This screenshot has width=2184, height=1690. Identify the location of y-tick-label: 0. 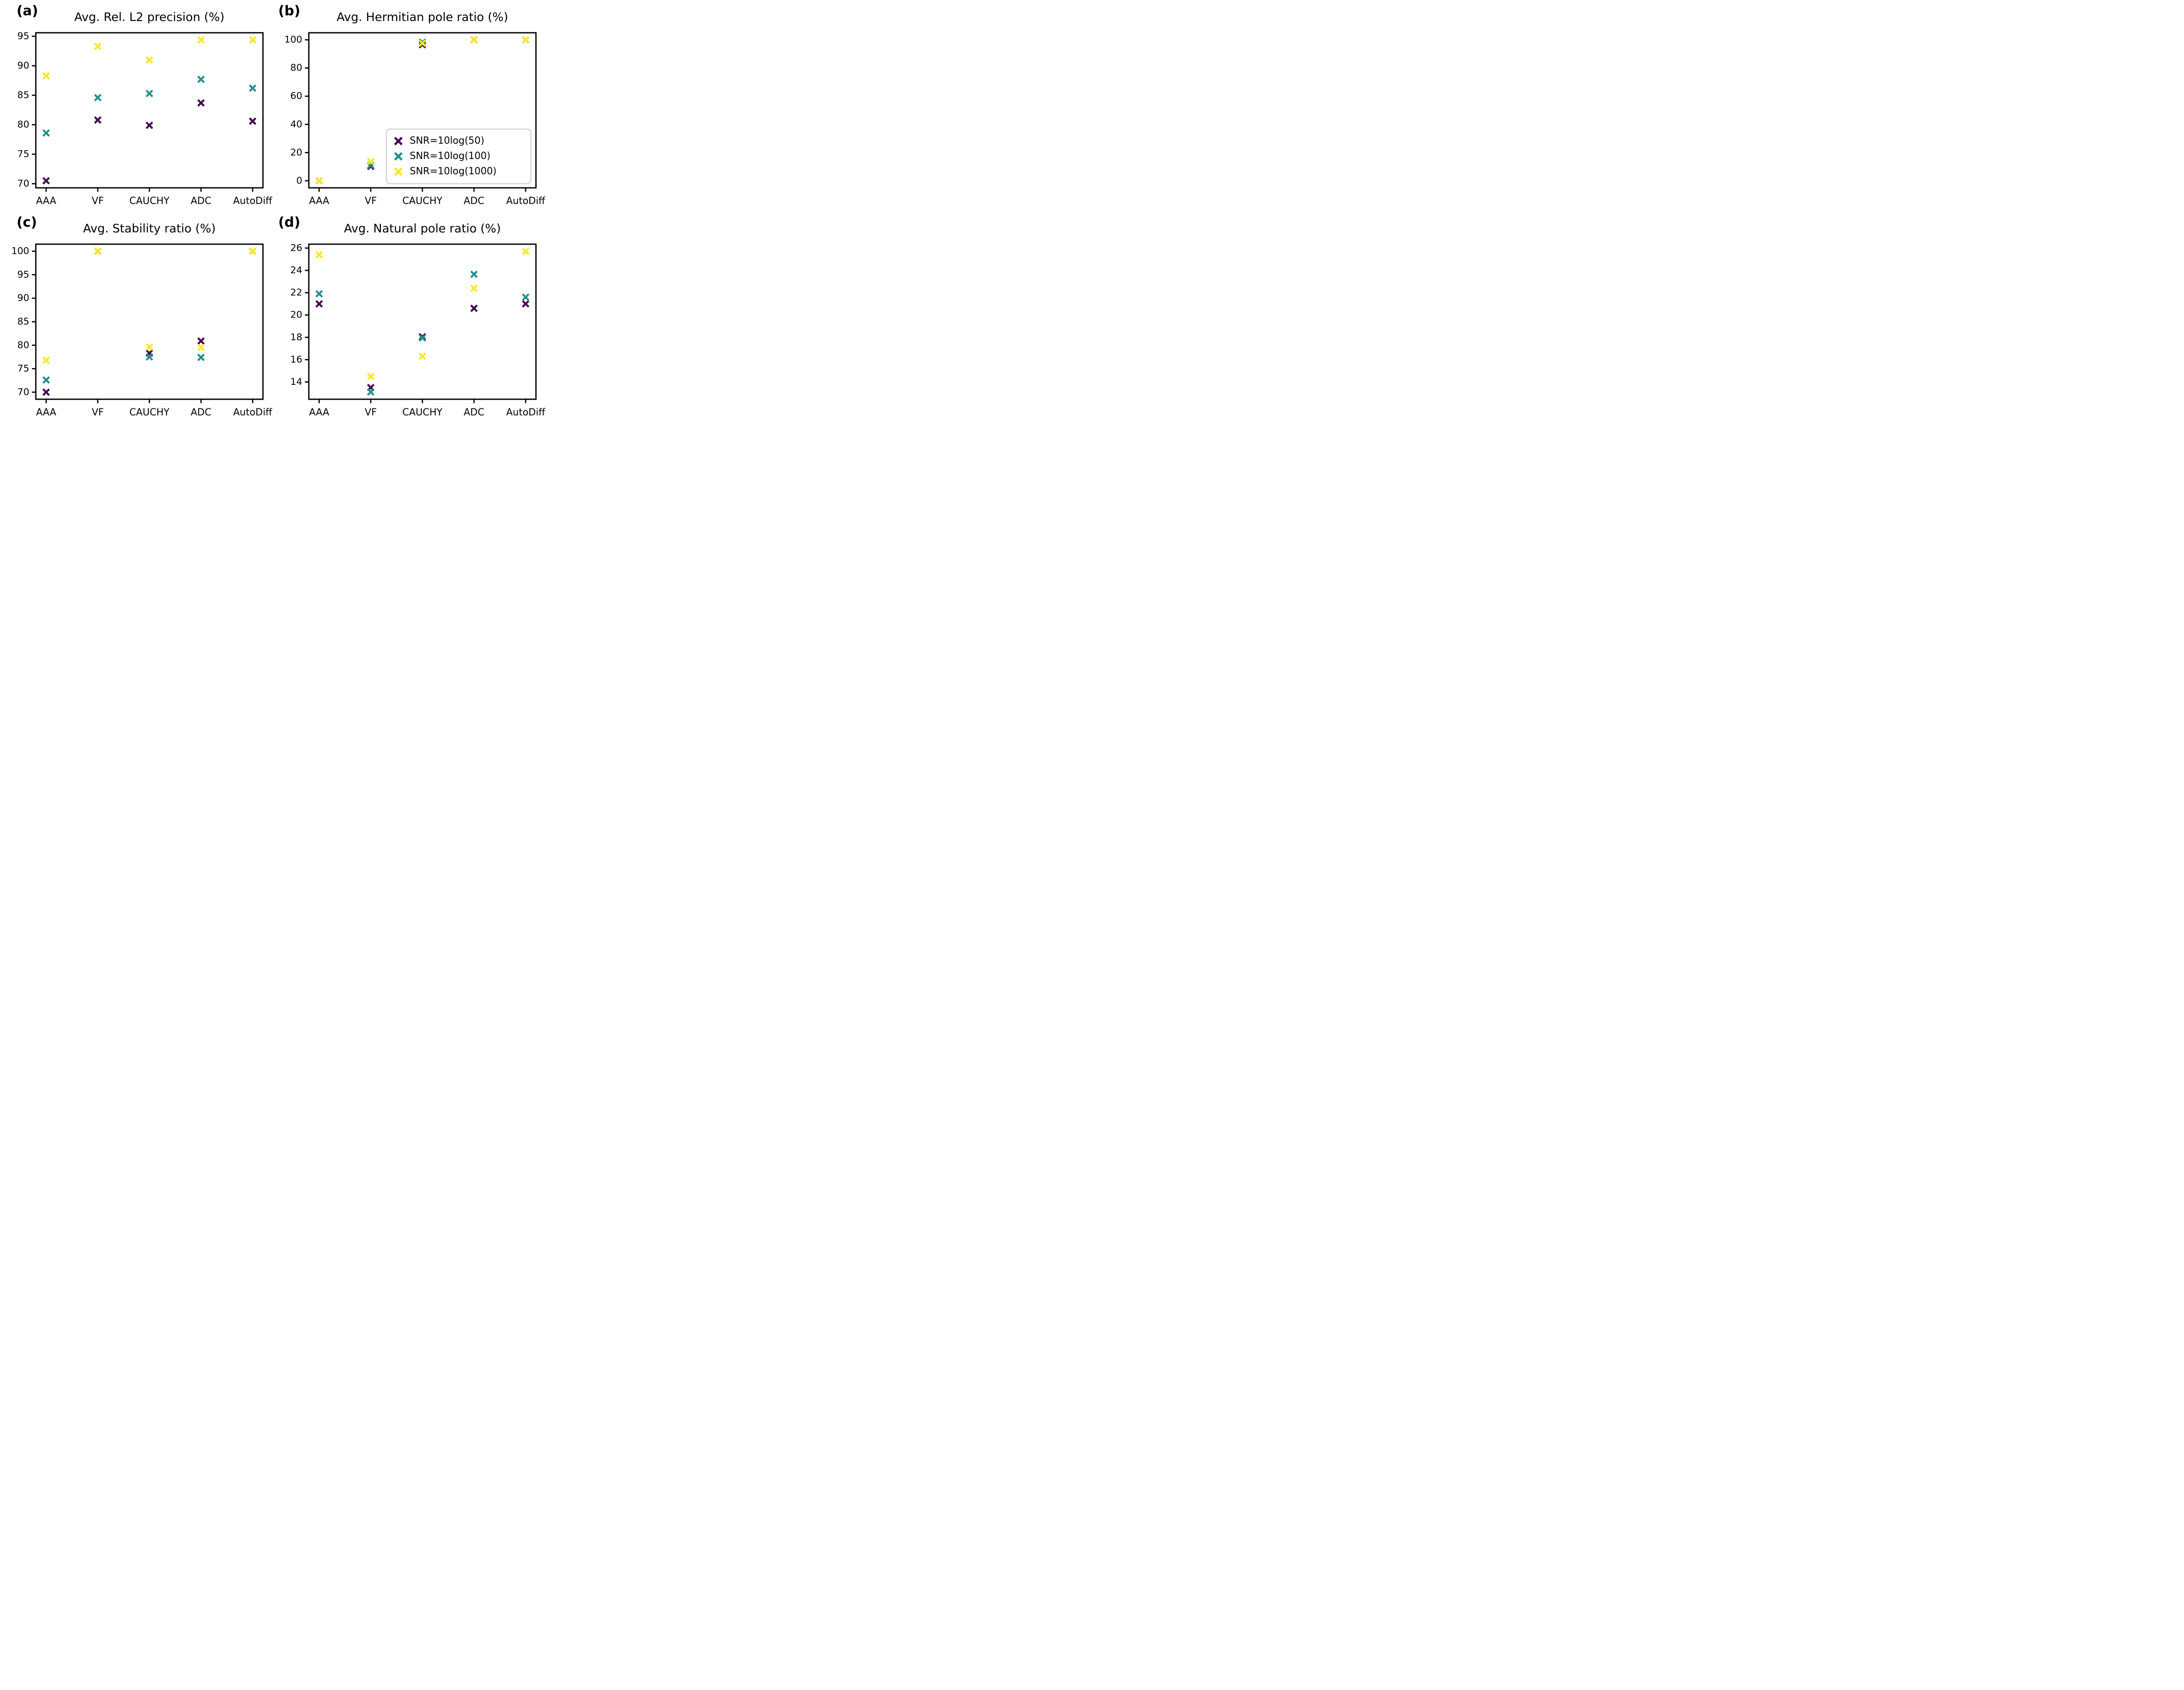
(299, 181).